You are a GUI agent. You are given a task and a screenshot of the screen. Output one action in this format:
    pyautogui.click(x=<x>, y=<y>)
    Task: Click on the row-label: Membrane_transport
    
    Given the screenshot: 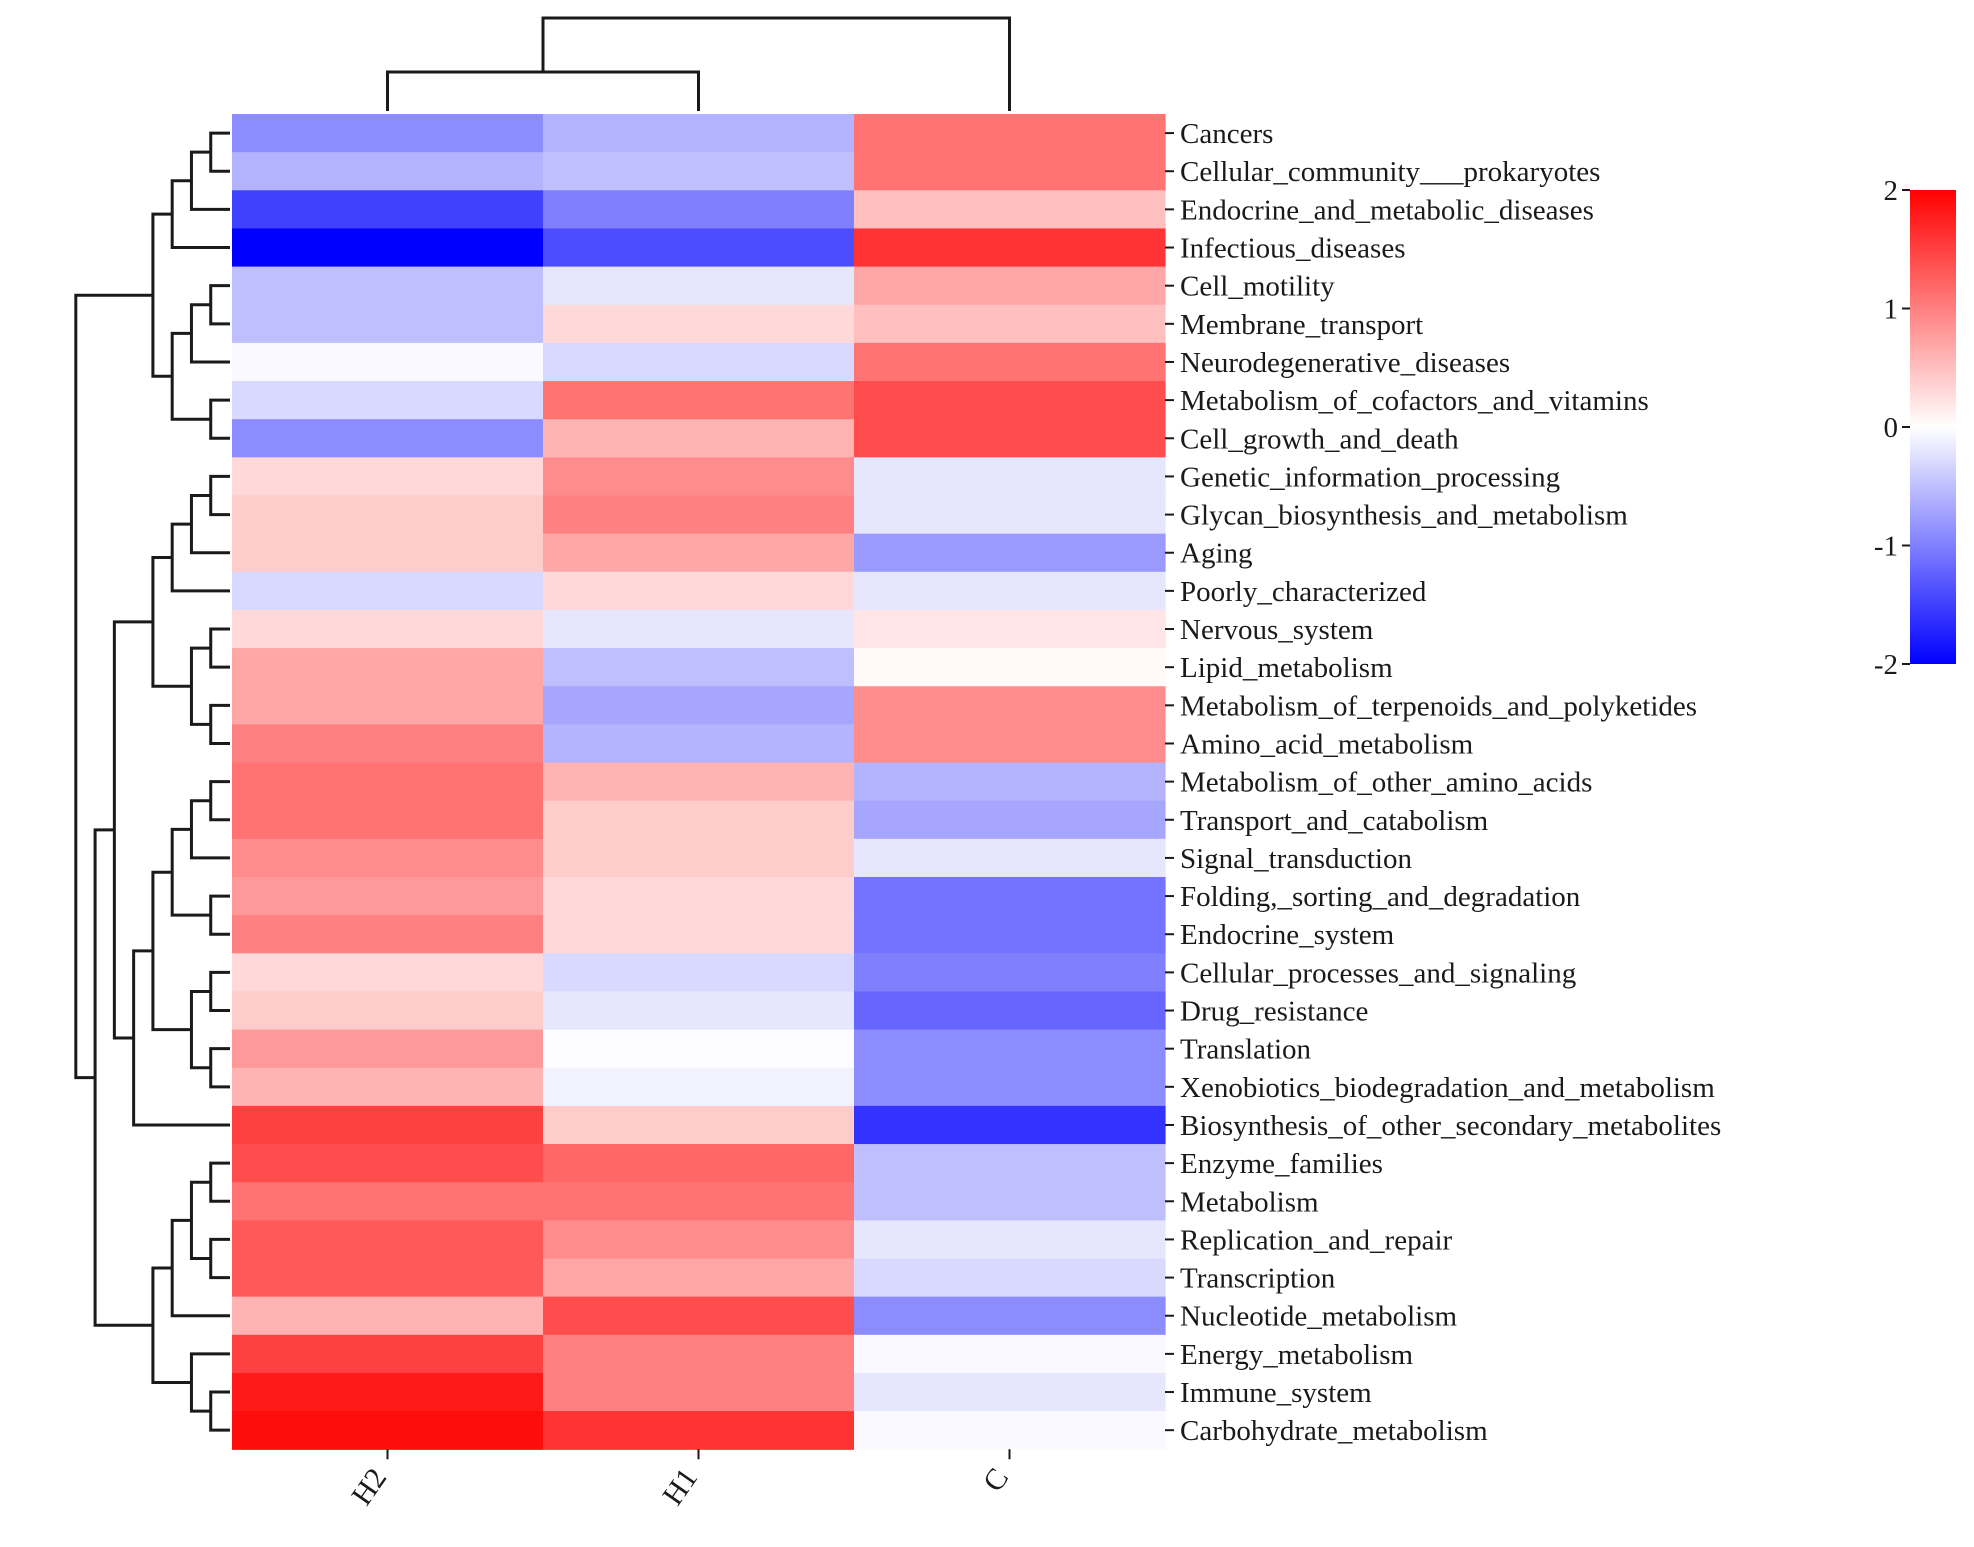 What is the action you would take?
    pyautogui.click(x=1301, y=325)
    